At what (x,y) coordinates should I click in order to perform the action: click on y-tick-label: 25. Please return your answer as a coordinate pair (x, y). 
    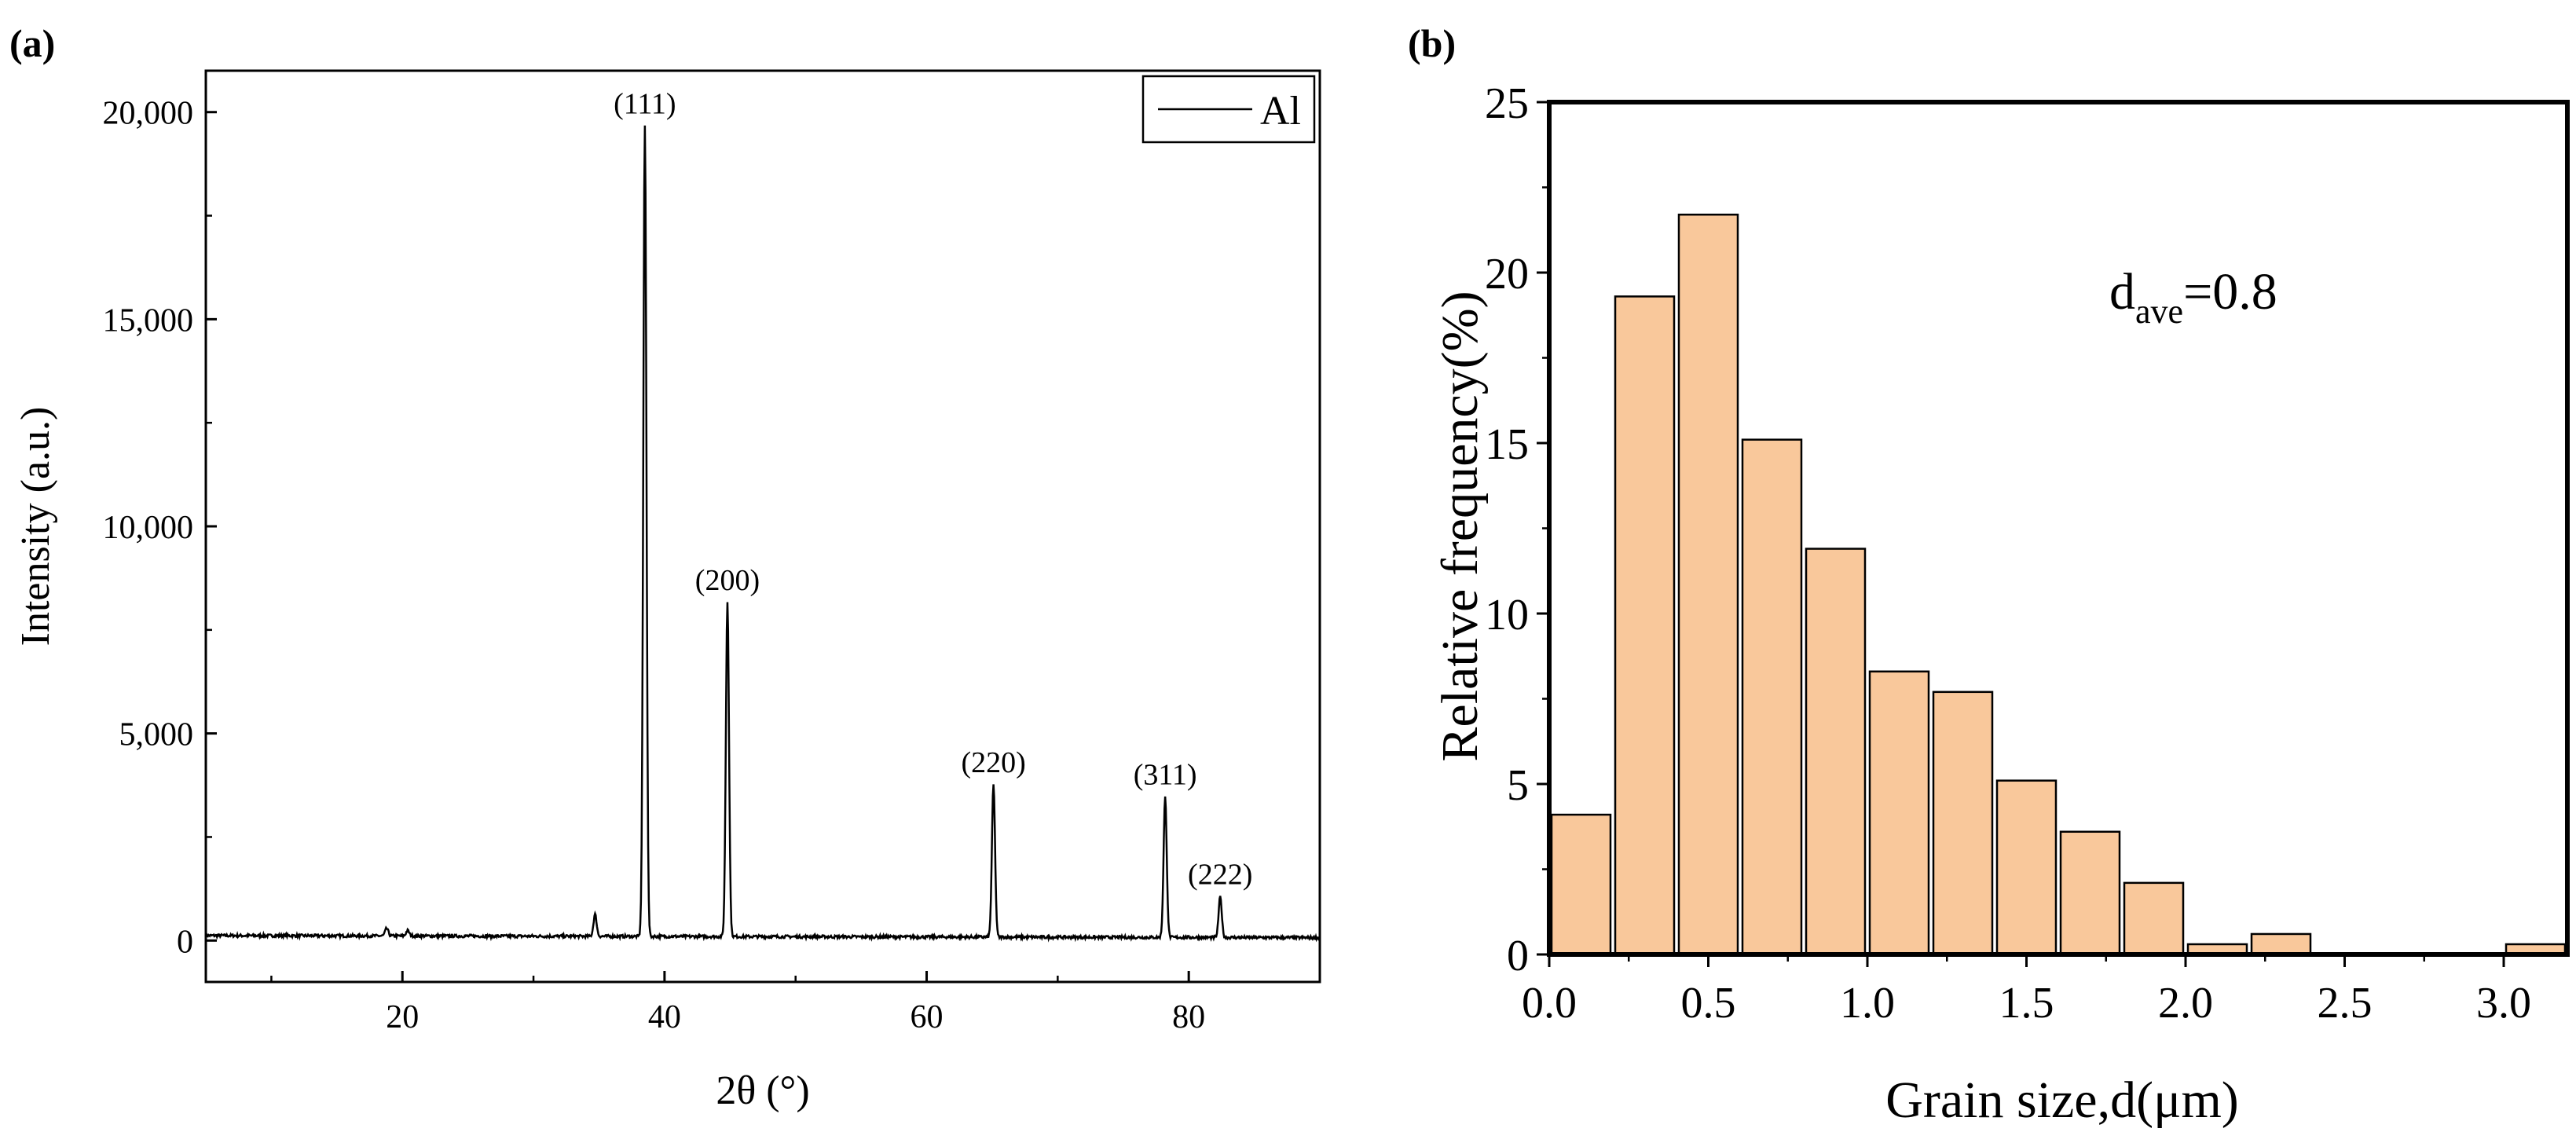
    Looking at the image, I should click on (1507, 103).